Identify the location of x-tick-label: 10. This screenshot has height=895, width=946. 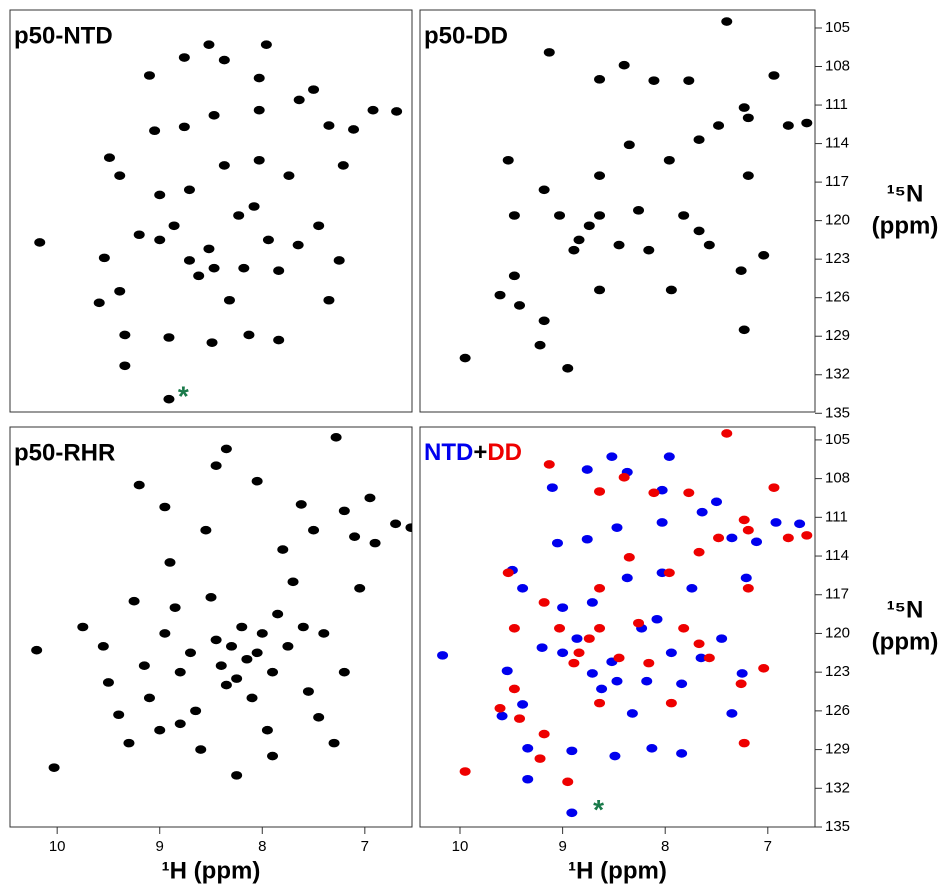
(460, 846).